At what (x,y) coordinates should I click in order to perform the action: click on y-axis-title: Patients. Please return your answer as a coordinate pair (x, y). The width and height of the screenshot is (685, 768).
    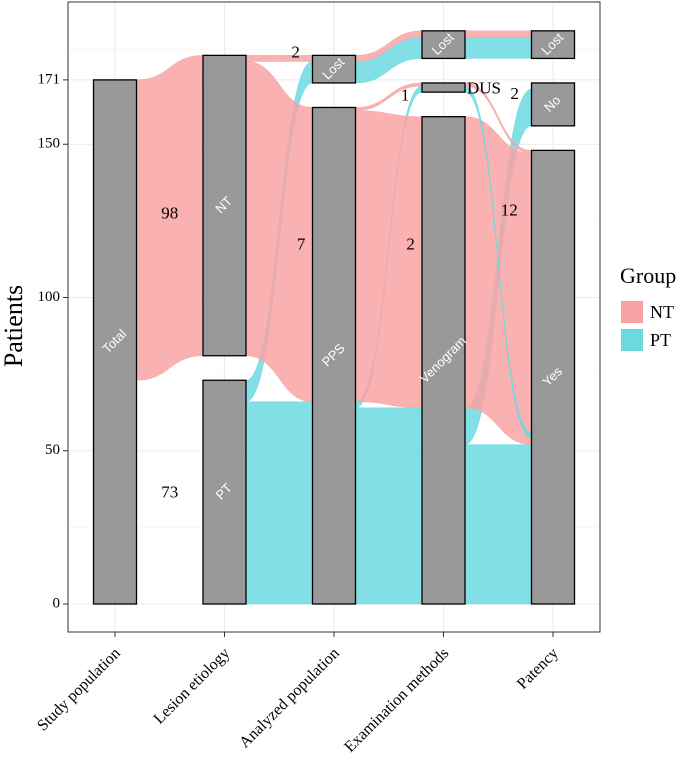
    Looking at the image, I should click on (14, 326).